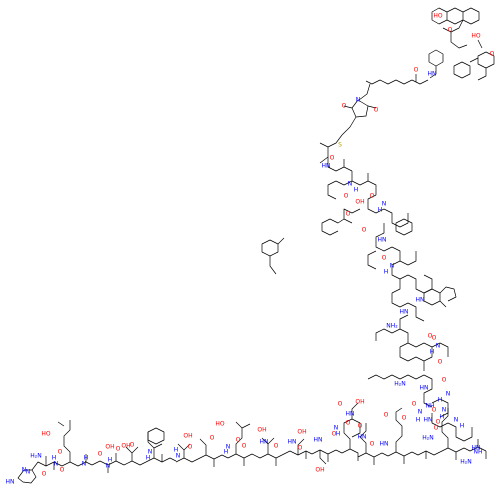 Image resolution: width=500 pixels, height=500 pixels. Describe the element at coordinates (478, 452) in the screenshot. I see `leu-val-lys-gly-arg-atom-label: NH` at that location.